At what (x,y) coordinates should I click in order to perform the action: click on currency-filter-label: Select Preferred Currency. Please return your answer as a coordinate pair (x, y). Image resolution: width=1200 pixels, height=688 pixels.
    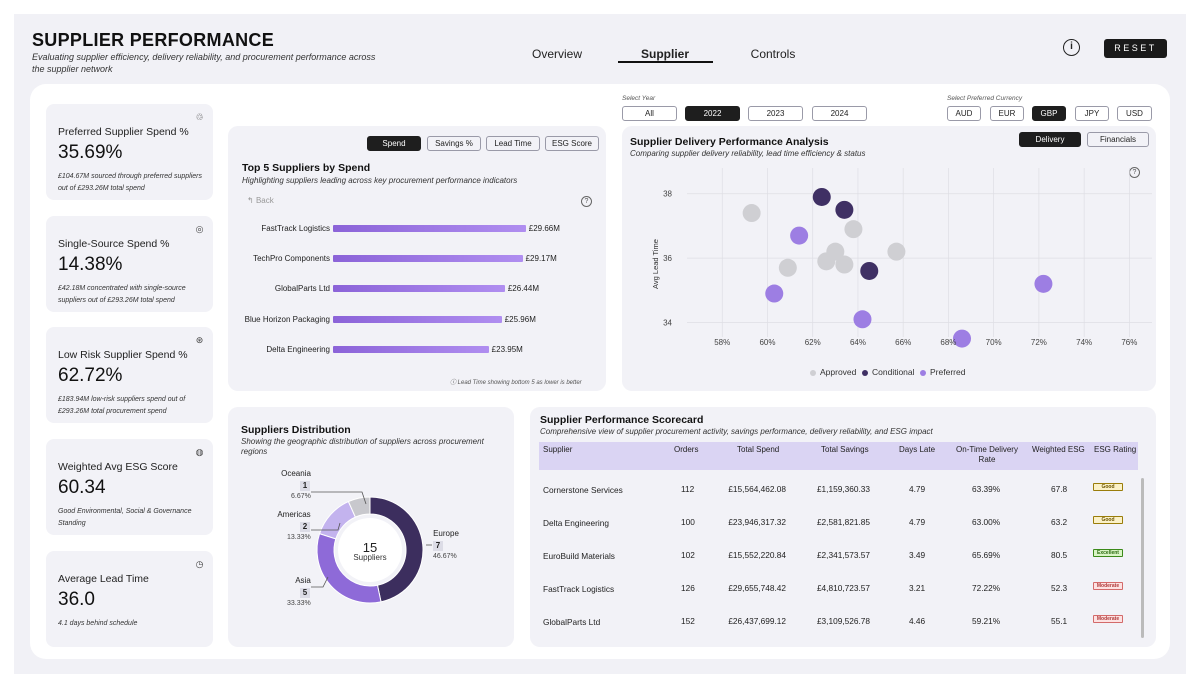
    Looking at the image, I should click on (985, 98).